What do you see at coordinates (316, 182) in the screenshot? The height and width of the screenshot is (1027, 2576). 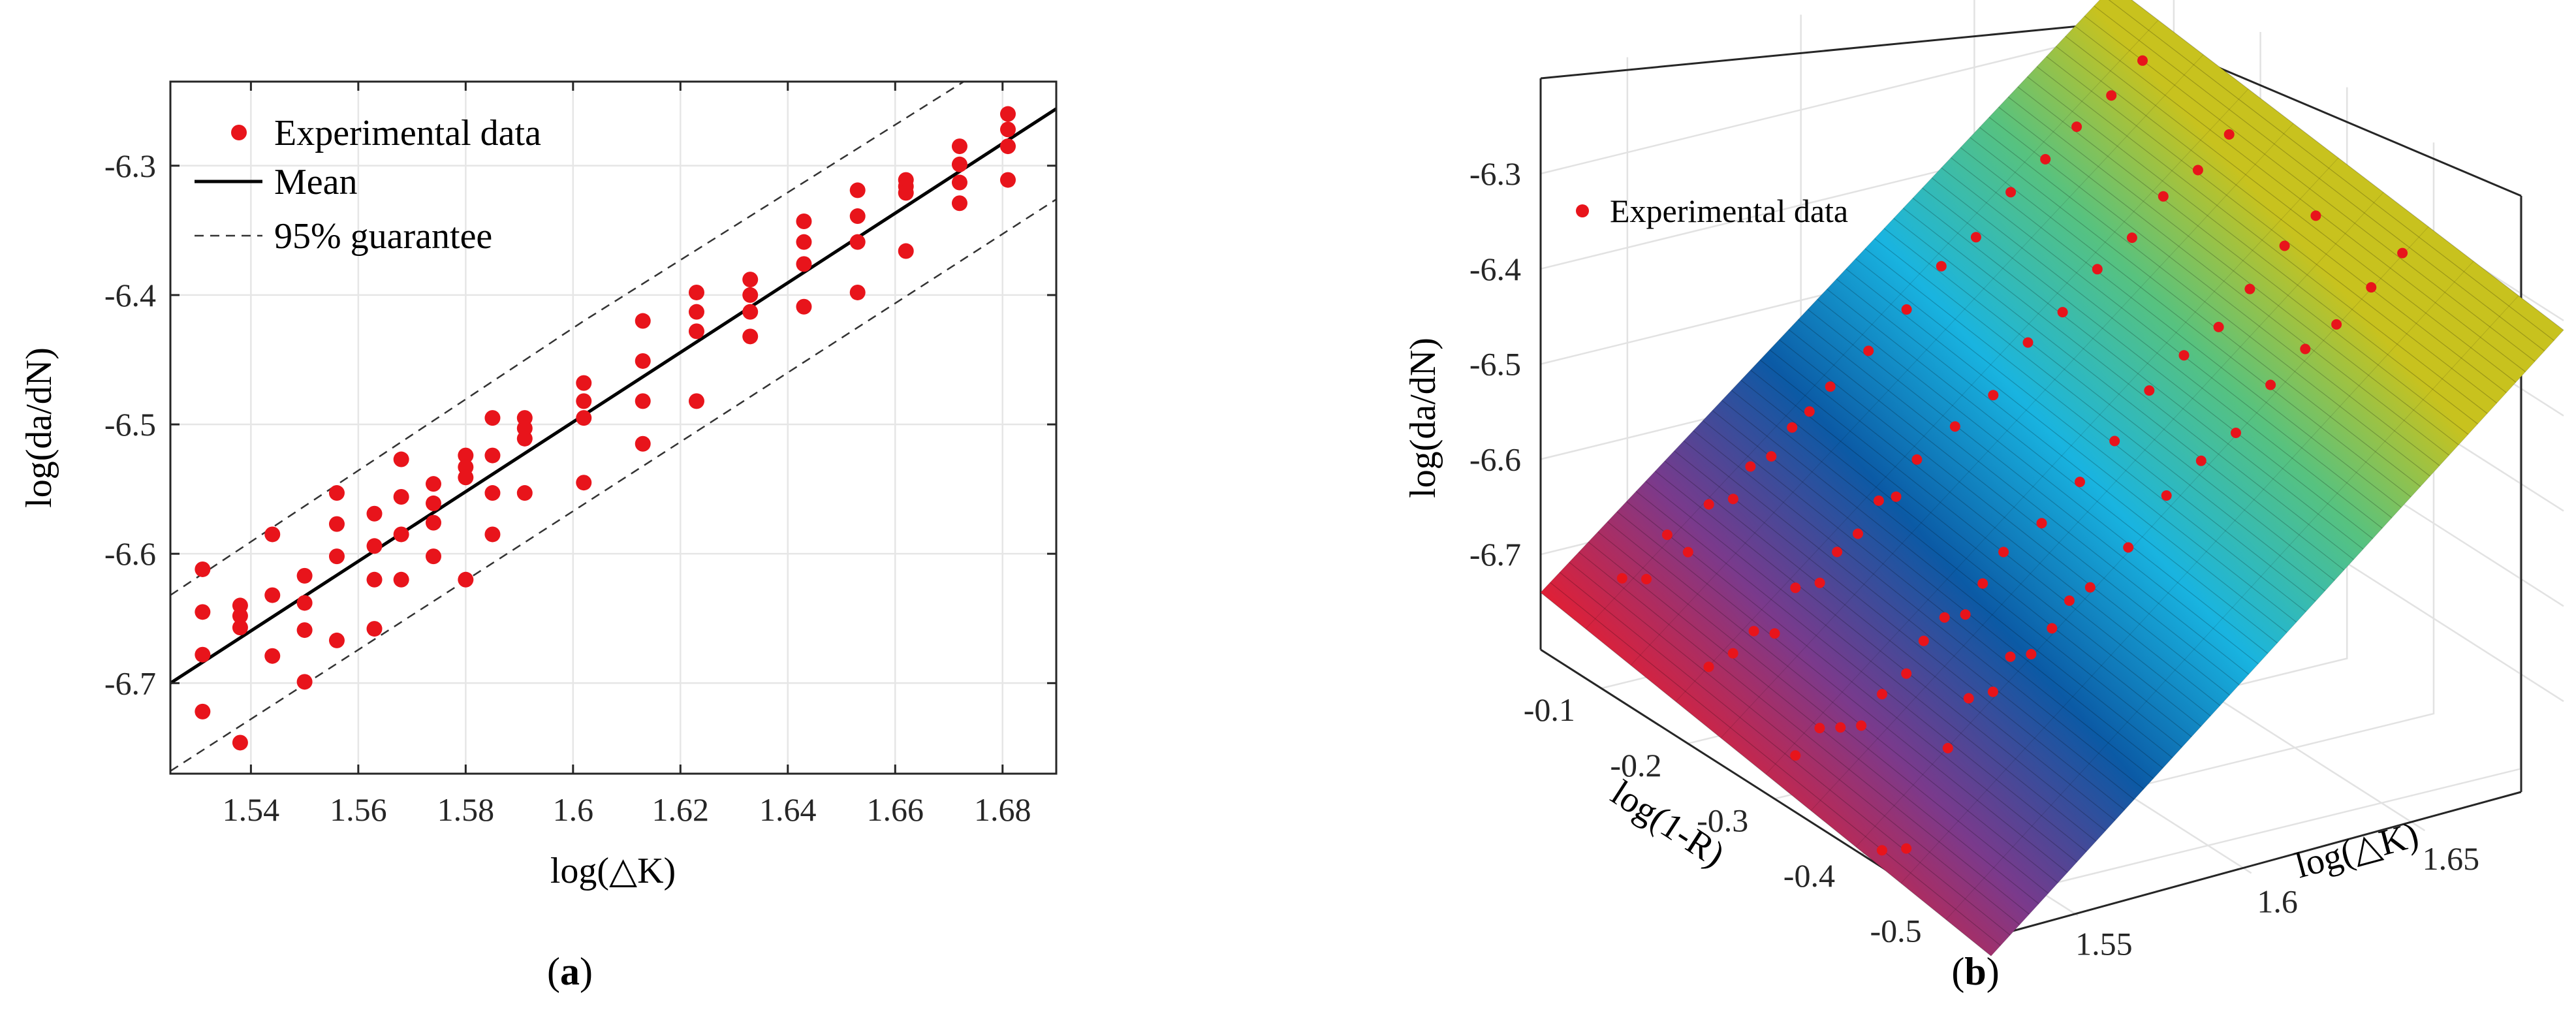 I see `legend-label-mean: Mean` at bounding box center [316, 182].